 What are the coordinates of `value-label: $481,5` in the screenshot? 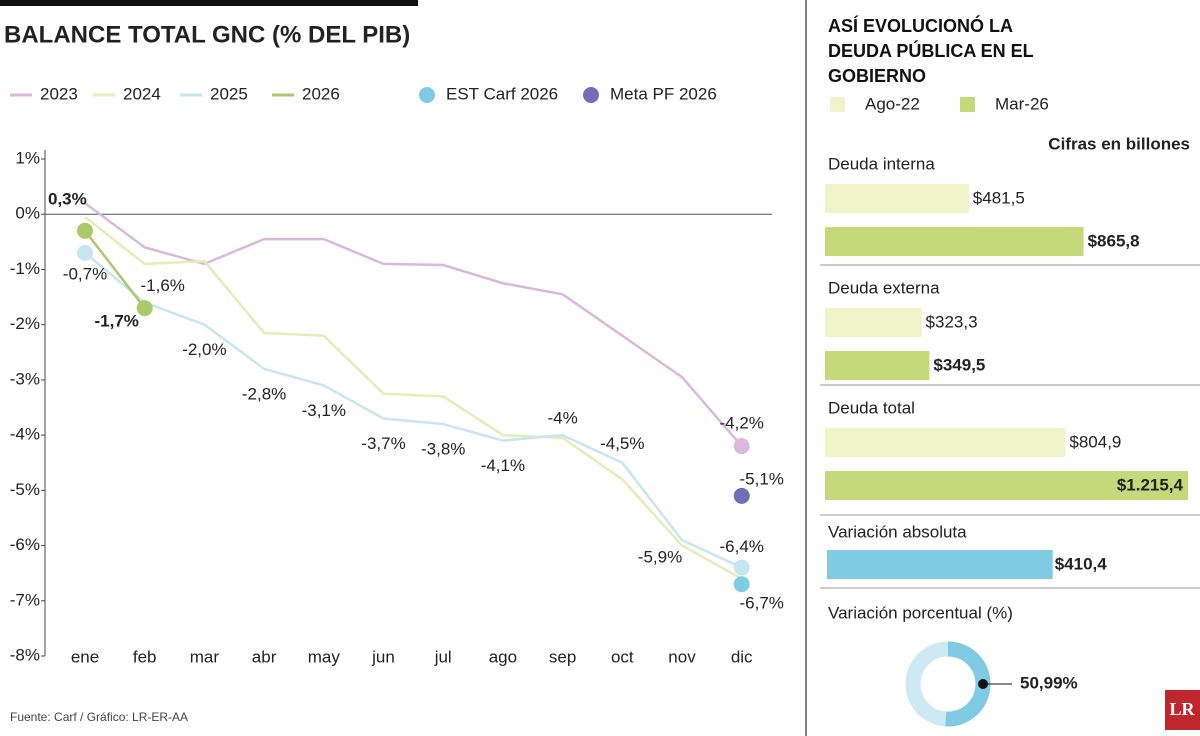 It's located at (999, 197).